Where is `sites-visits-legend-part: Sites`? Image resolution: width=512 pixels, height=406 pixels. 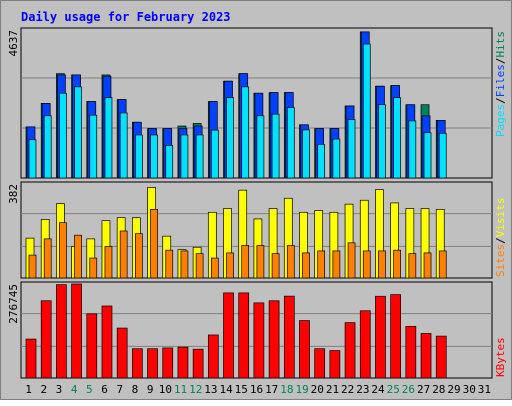
sites-visits-legend-part: Sites is located at coordinates (500, 260).